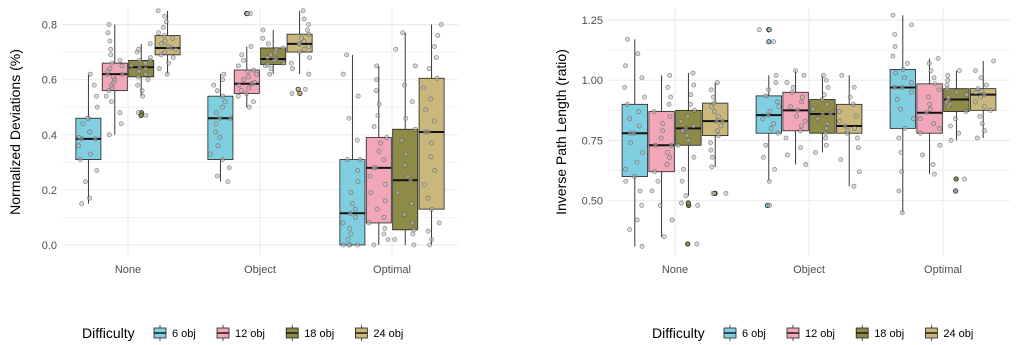 The height and width of the screenshot is (345, 1020). Describe the element at coordinates (392, 270) in the screenshot. I see `x-tick-label: Optimal` at that location.